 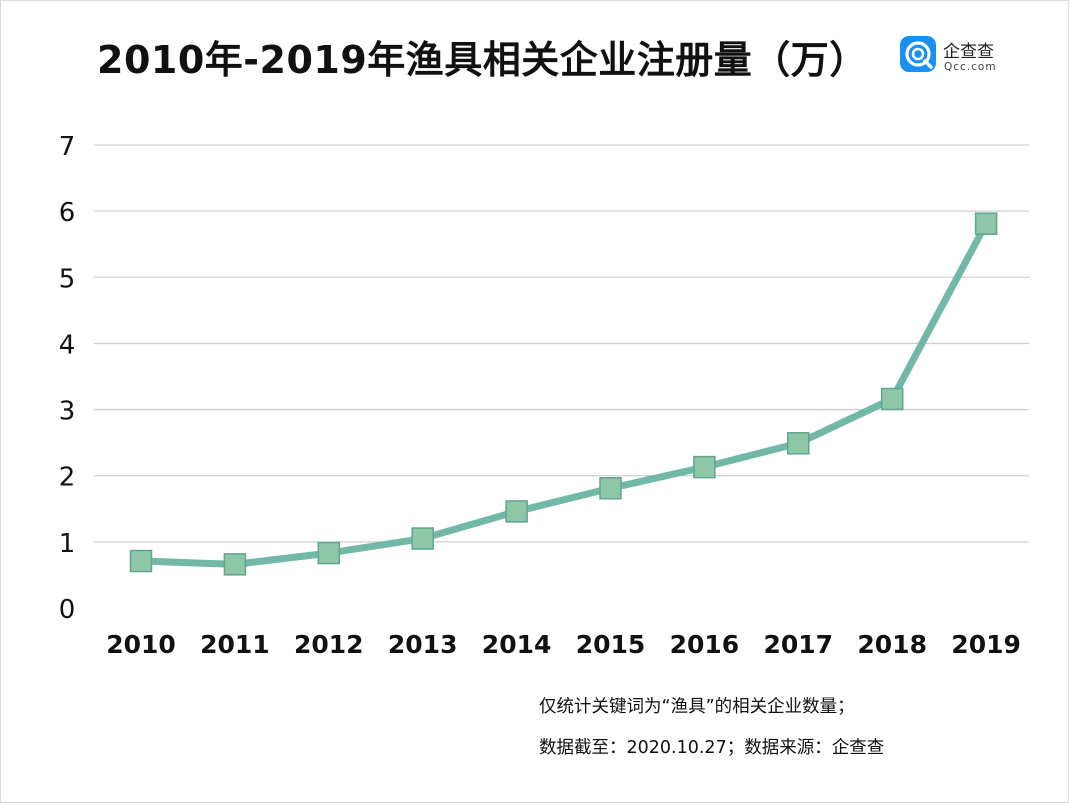 I want to click on x-tick-label: 2011, so click(x=235, y=644).